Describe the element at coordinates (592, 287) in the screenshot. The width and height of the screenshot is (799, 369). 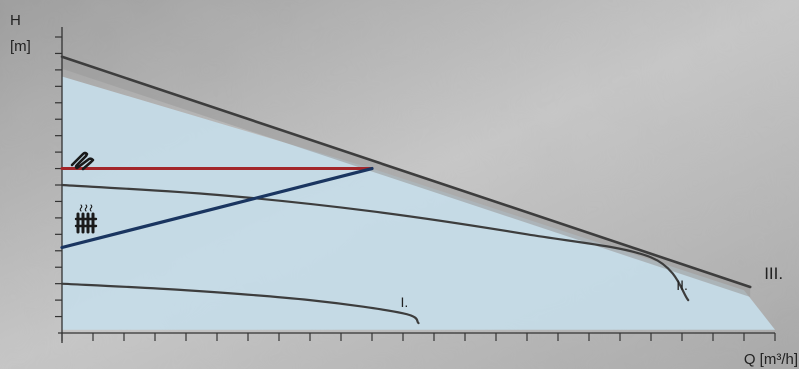
I see `label-layer: III. II. I.` at that location.